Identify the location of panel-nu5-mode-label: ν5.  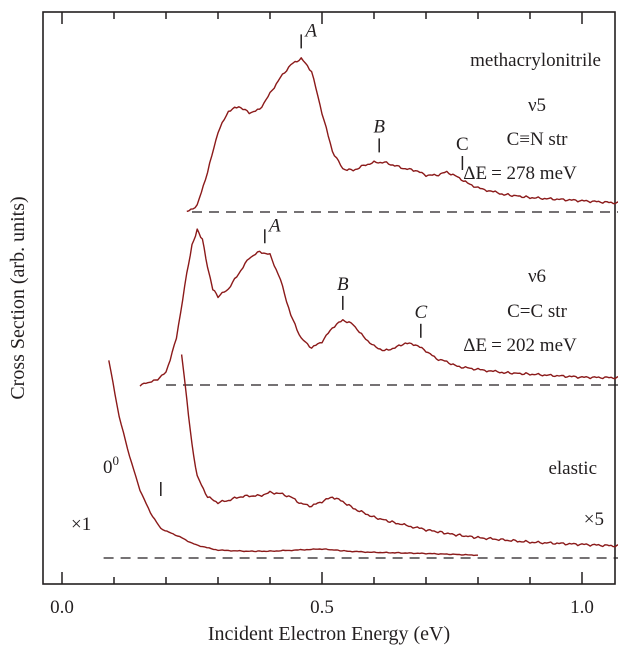
(537, 105).